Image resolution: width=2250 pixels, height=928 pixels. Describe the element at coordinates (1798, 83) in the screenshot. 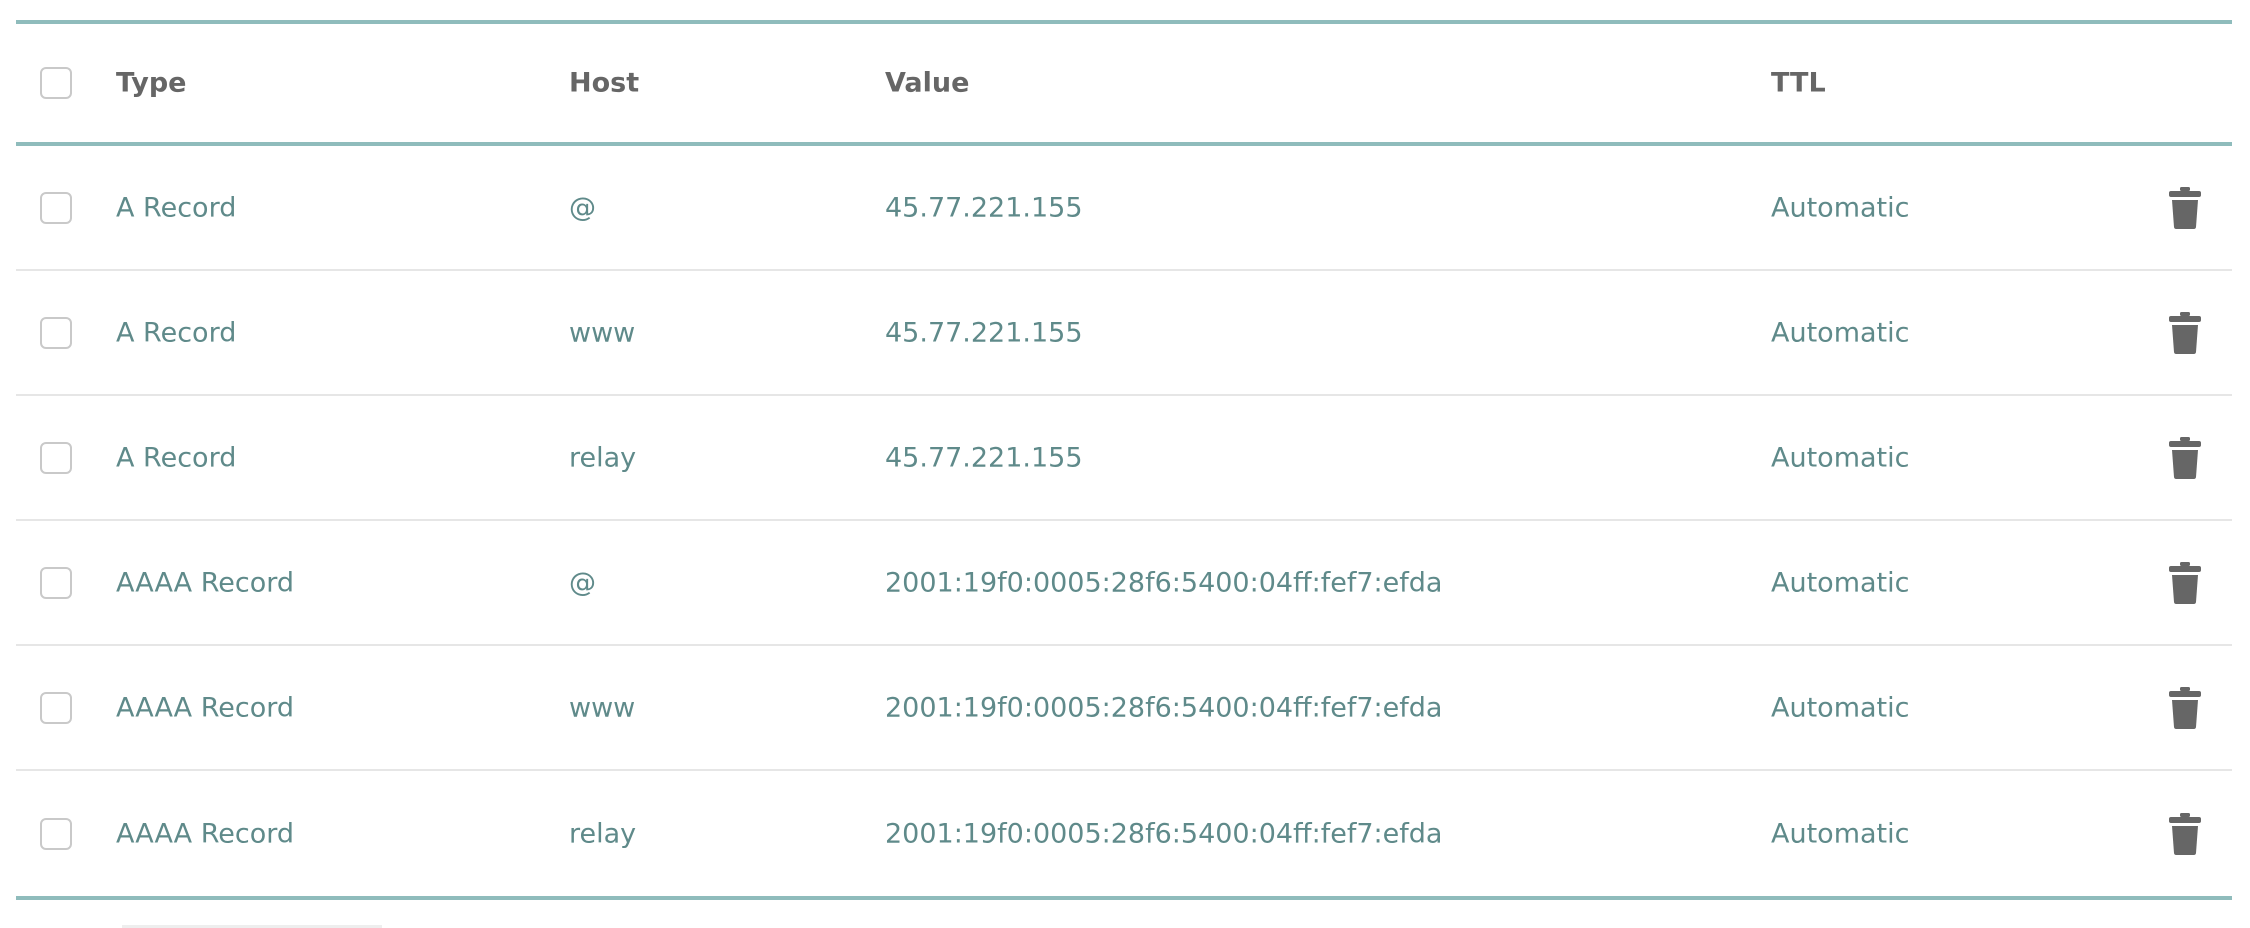

I see `column-header-ttl: TTL` at that location.